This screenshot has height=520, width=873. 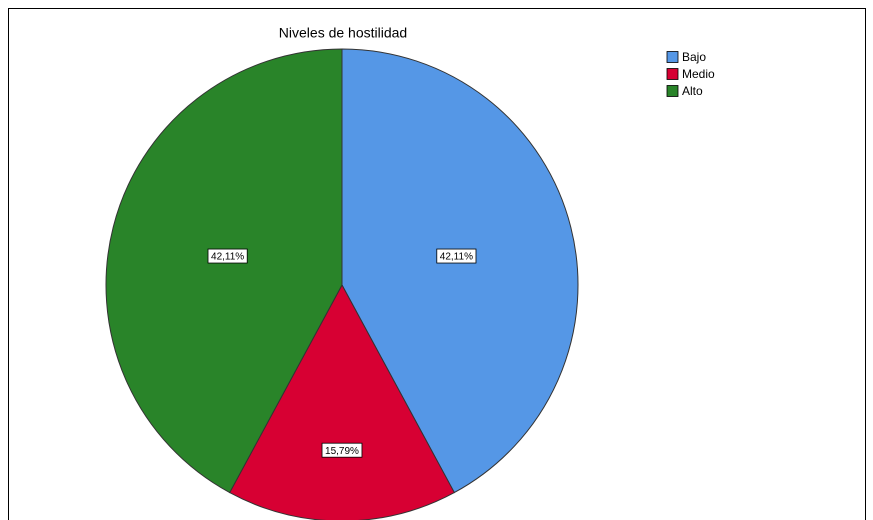 What do you see at coordinates (698, 74) in the screenshot?
I see `legend-label: Medio` at bounding box center [698, 74].